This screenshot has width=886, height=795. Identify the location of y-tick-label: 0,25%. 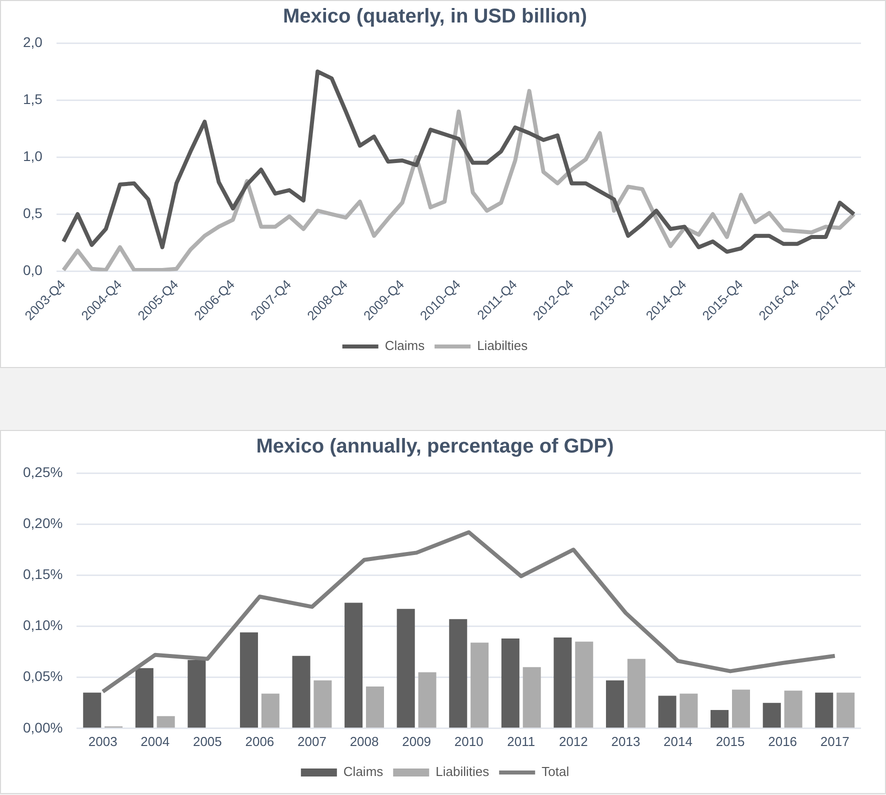
(42, 472).